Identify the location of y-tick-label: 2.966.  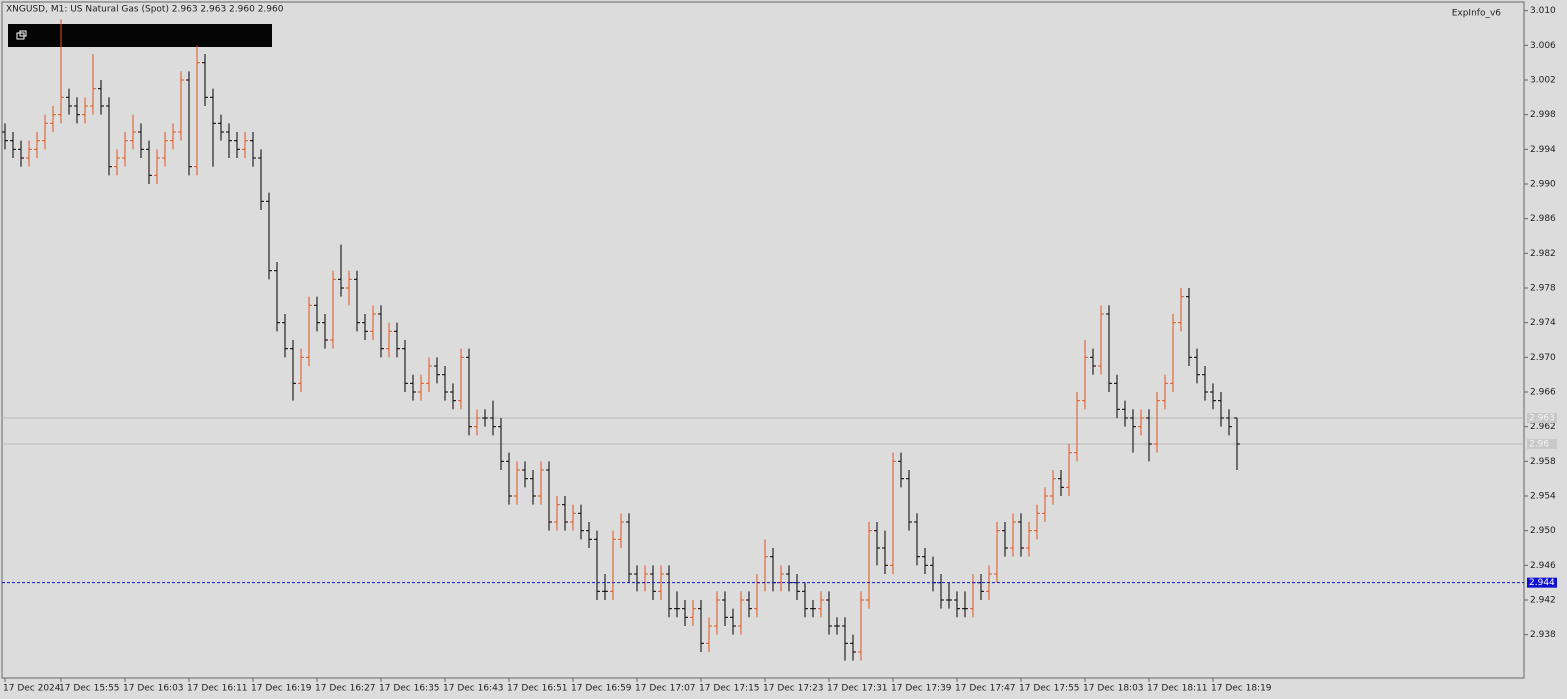
(1543, 393).